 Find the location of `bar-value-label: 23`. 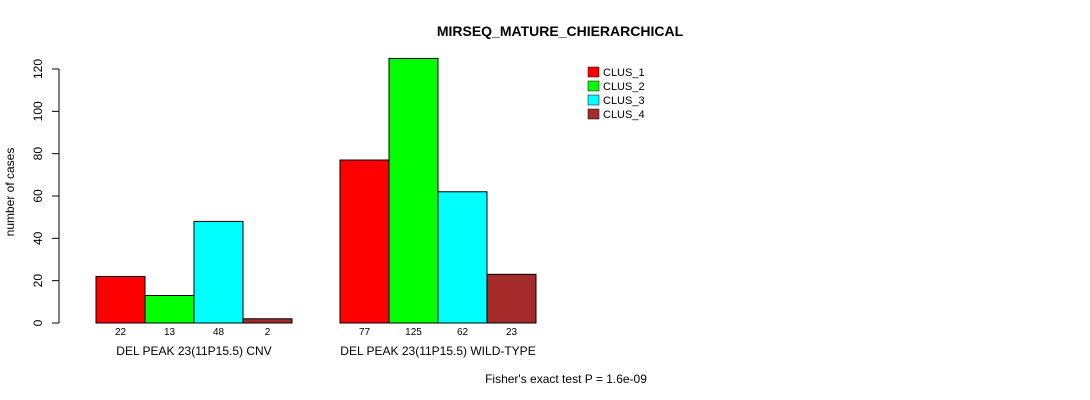

bar-value-label: 23 is located at coordinates (512, 332).